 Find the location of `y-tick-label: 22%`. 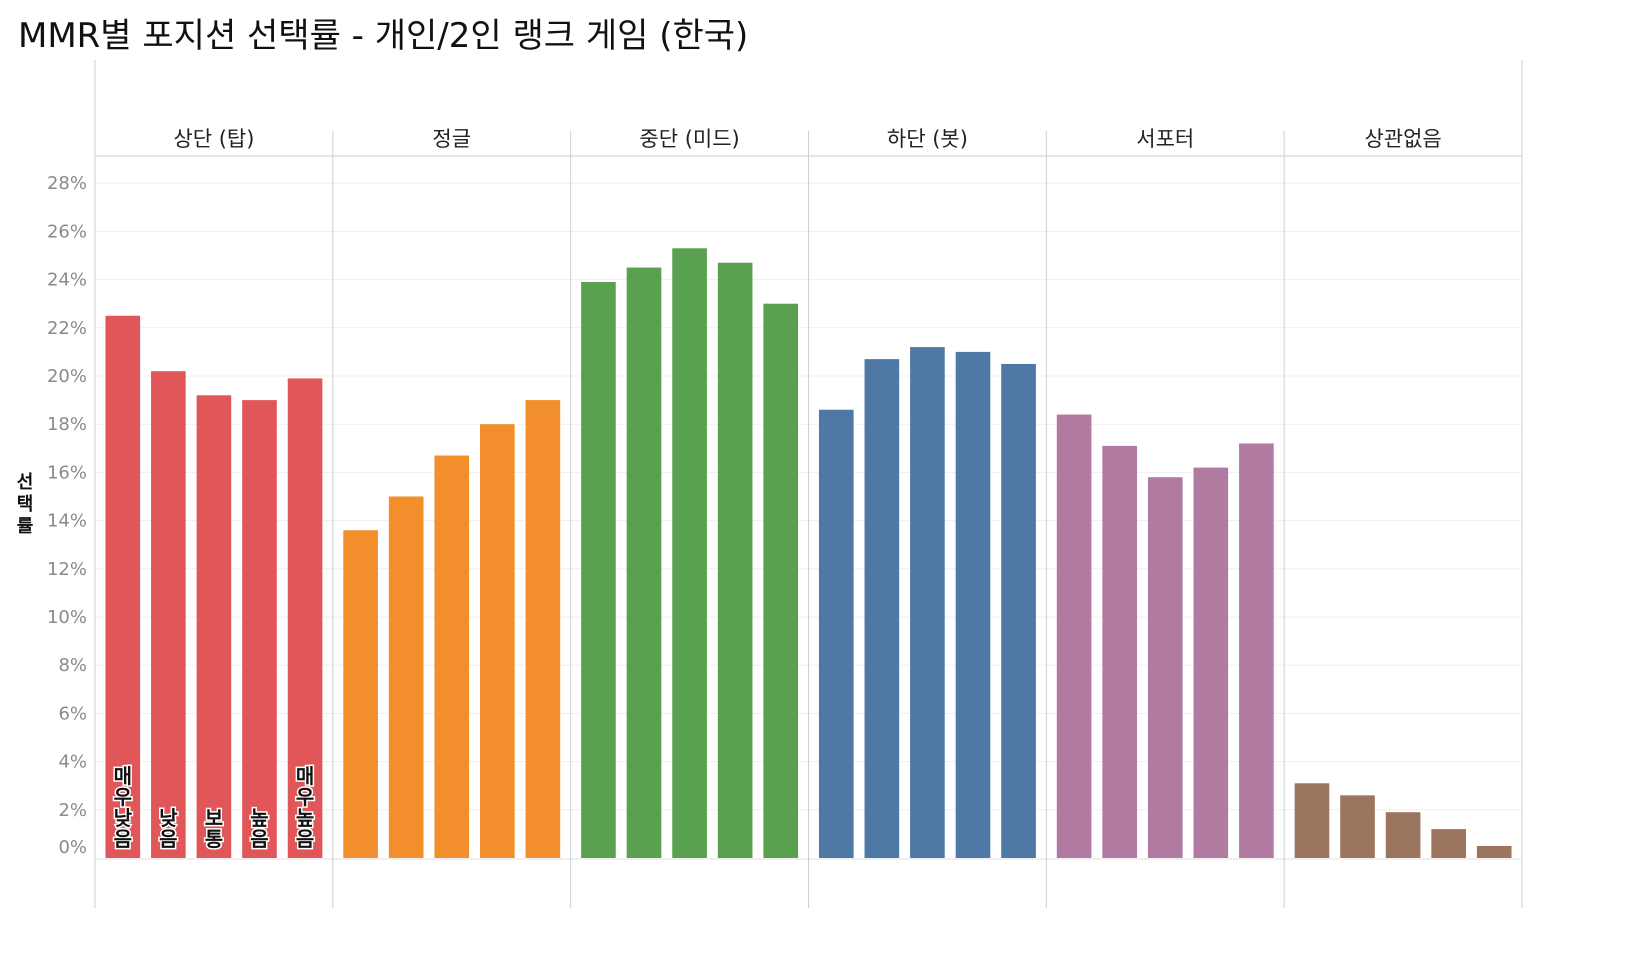

y-tick-label: 22% is located at coordinates (67, 328).